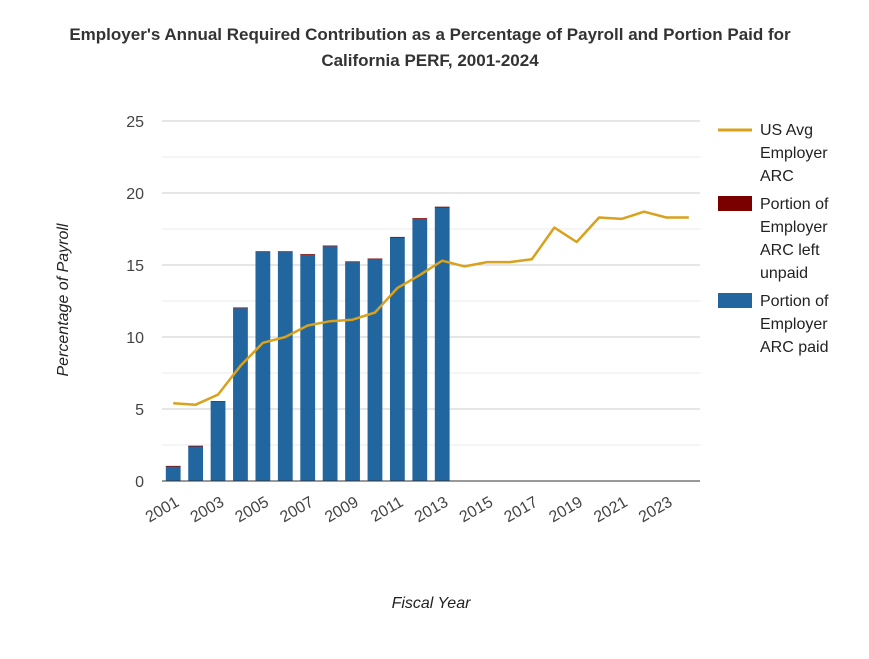 This screenshot has width=869, height=659. I want to click on x-tick-label: 2009, so click(341, 510).